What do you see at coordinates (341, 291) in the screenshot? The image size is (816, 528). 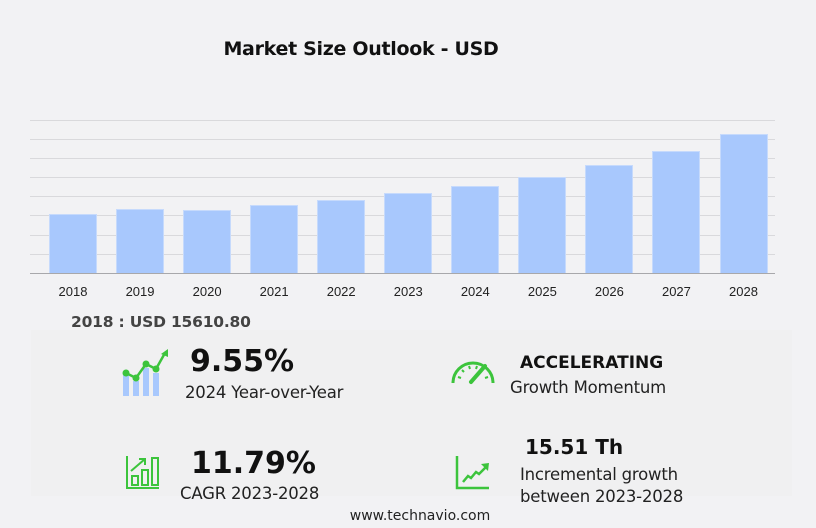 I see `x-tick-label: 2022` at bounding box center [341, 291].